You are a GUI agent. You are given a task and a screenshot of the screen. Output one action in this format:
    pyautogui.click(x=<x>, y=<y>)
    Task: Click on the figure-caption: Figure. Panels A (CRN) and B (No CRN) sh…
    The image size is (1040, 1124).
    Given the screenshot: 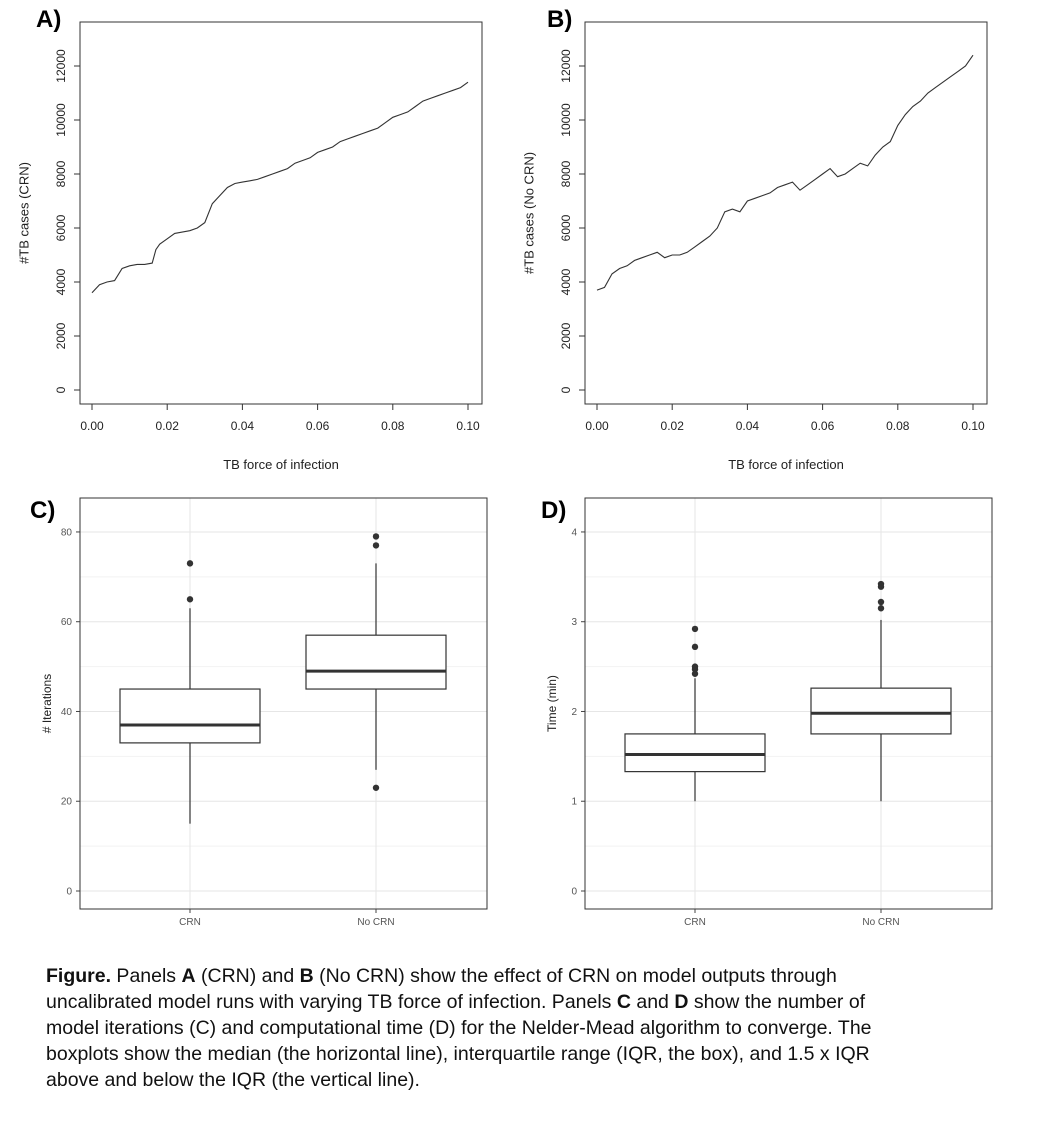 What is the action you would take?
    pyautogui.click(x=526, y=1028)
    